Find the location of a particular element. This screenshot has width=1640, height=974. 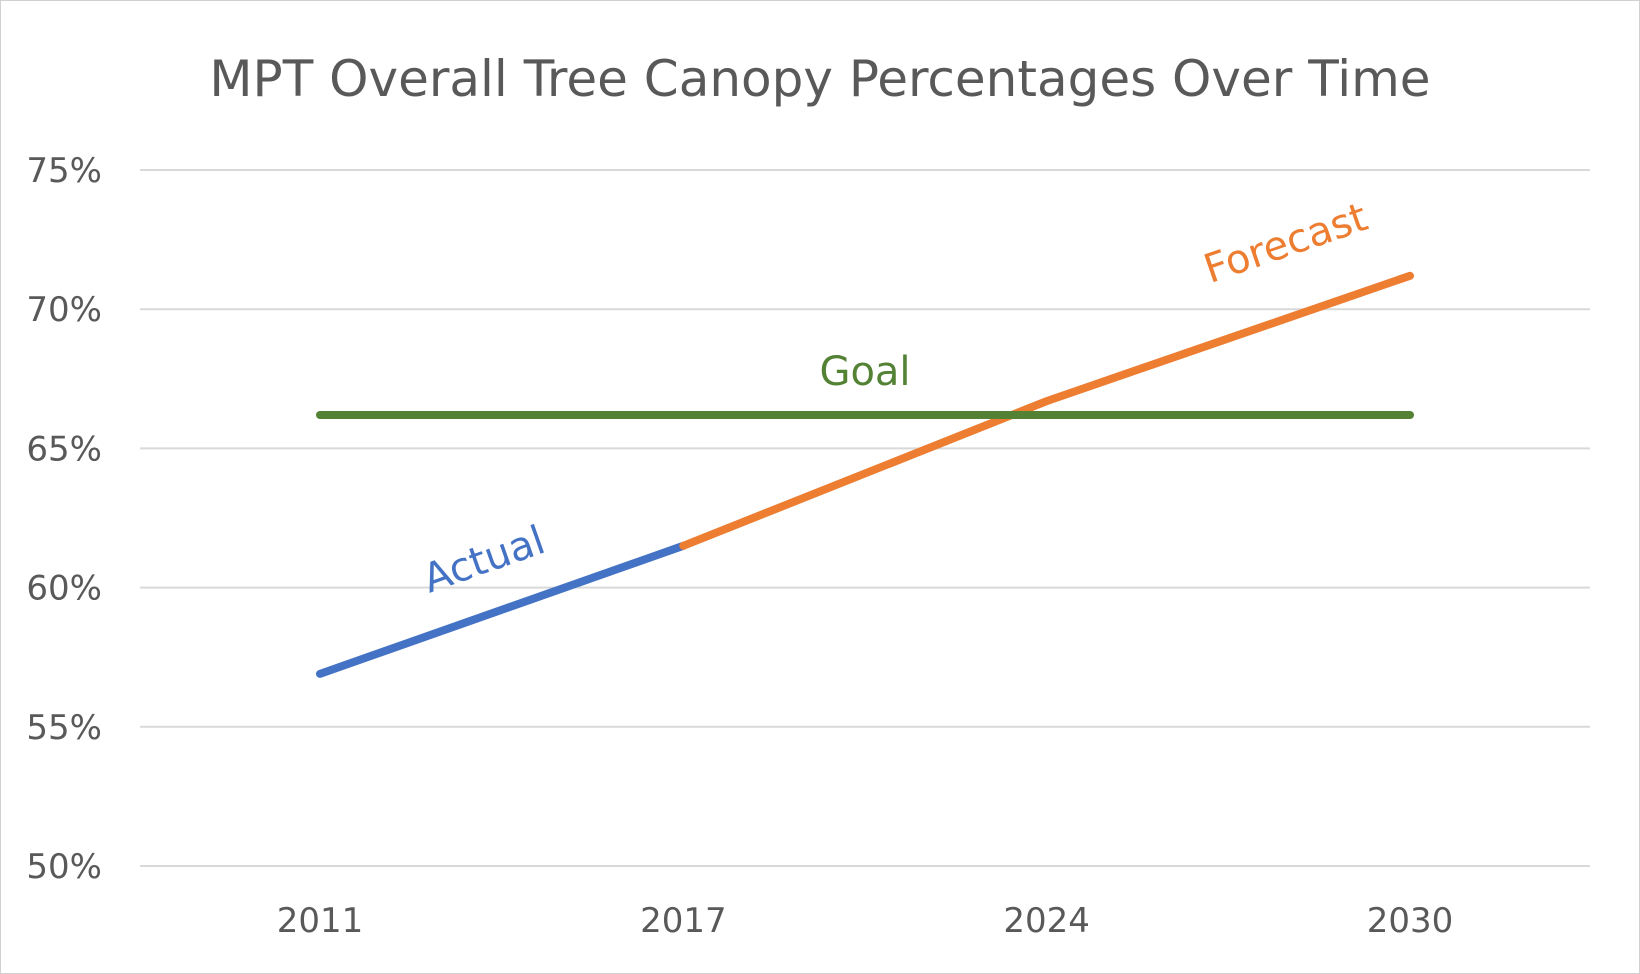

y-tick-label: 70% is located at coordinates (64, 310).